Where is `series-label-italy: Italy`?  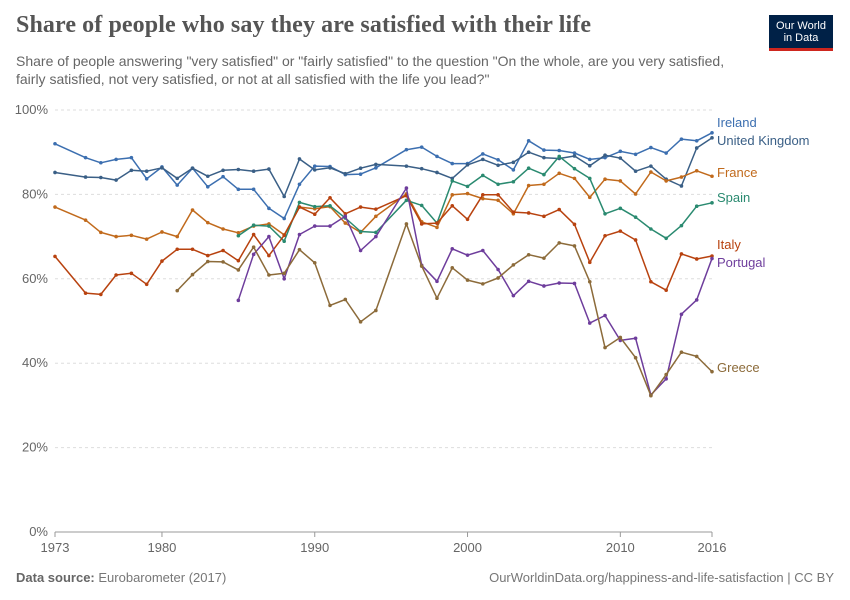
series-label-italy: Italy is located at coordinates (729, 244).